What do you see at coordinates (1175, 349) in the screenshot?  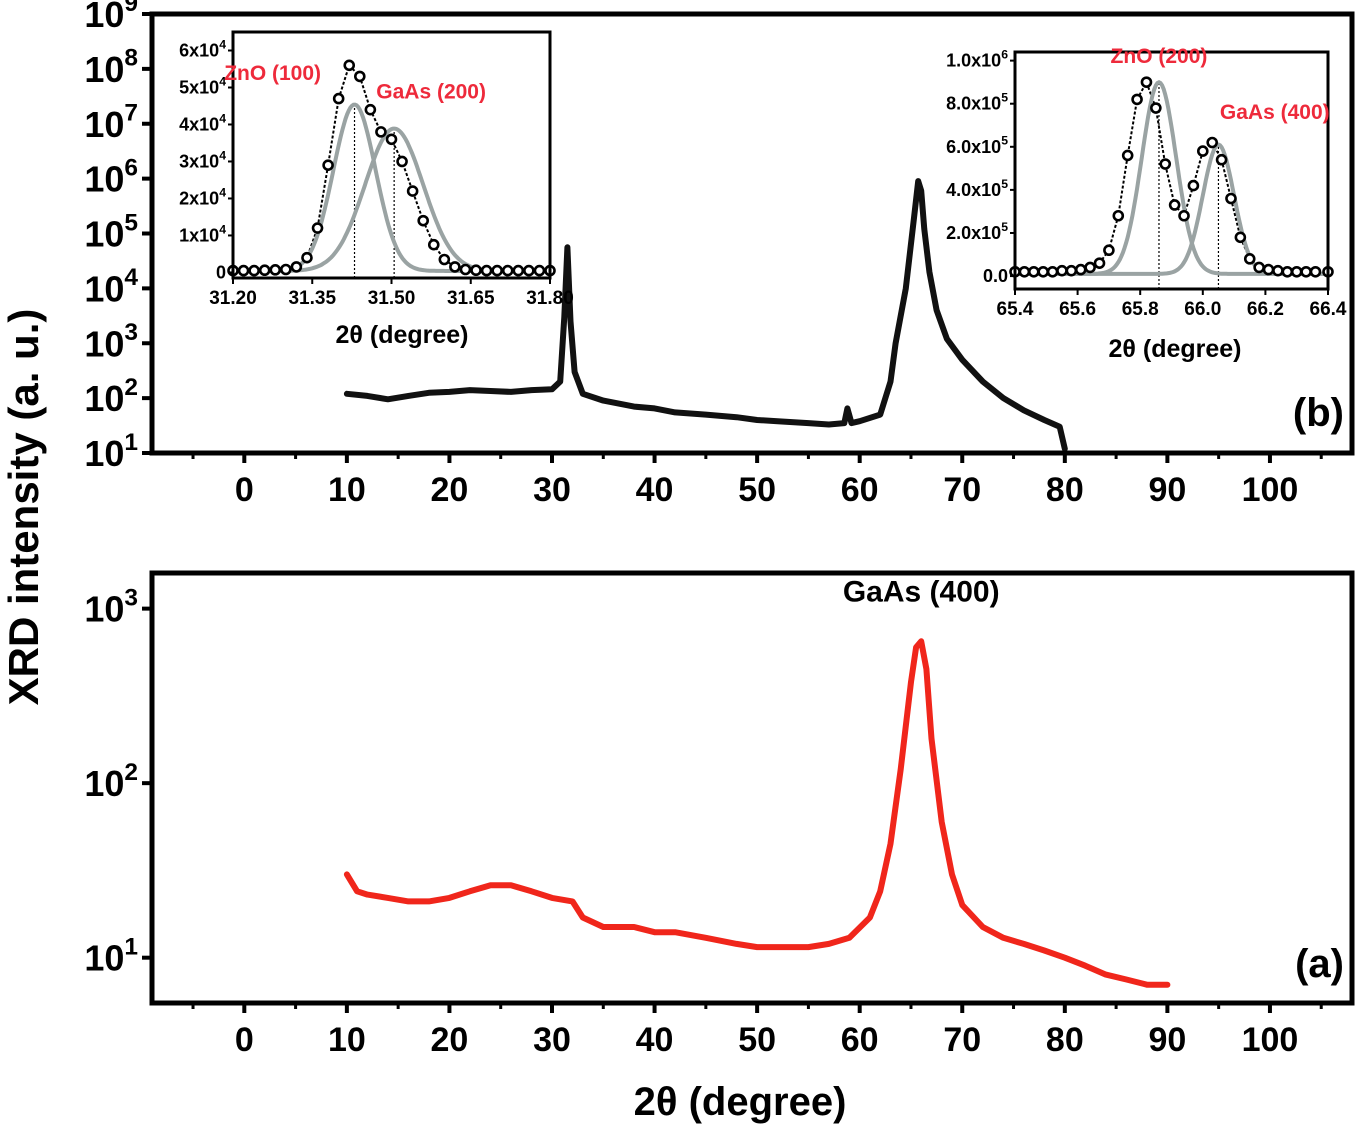 I see `inset-right-x-axis-title: 2θ (degree)` at bounding box center [1175, 349].